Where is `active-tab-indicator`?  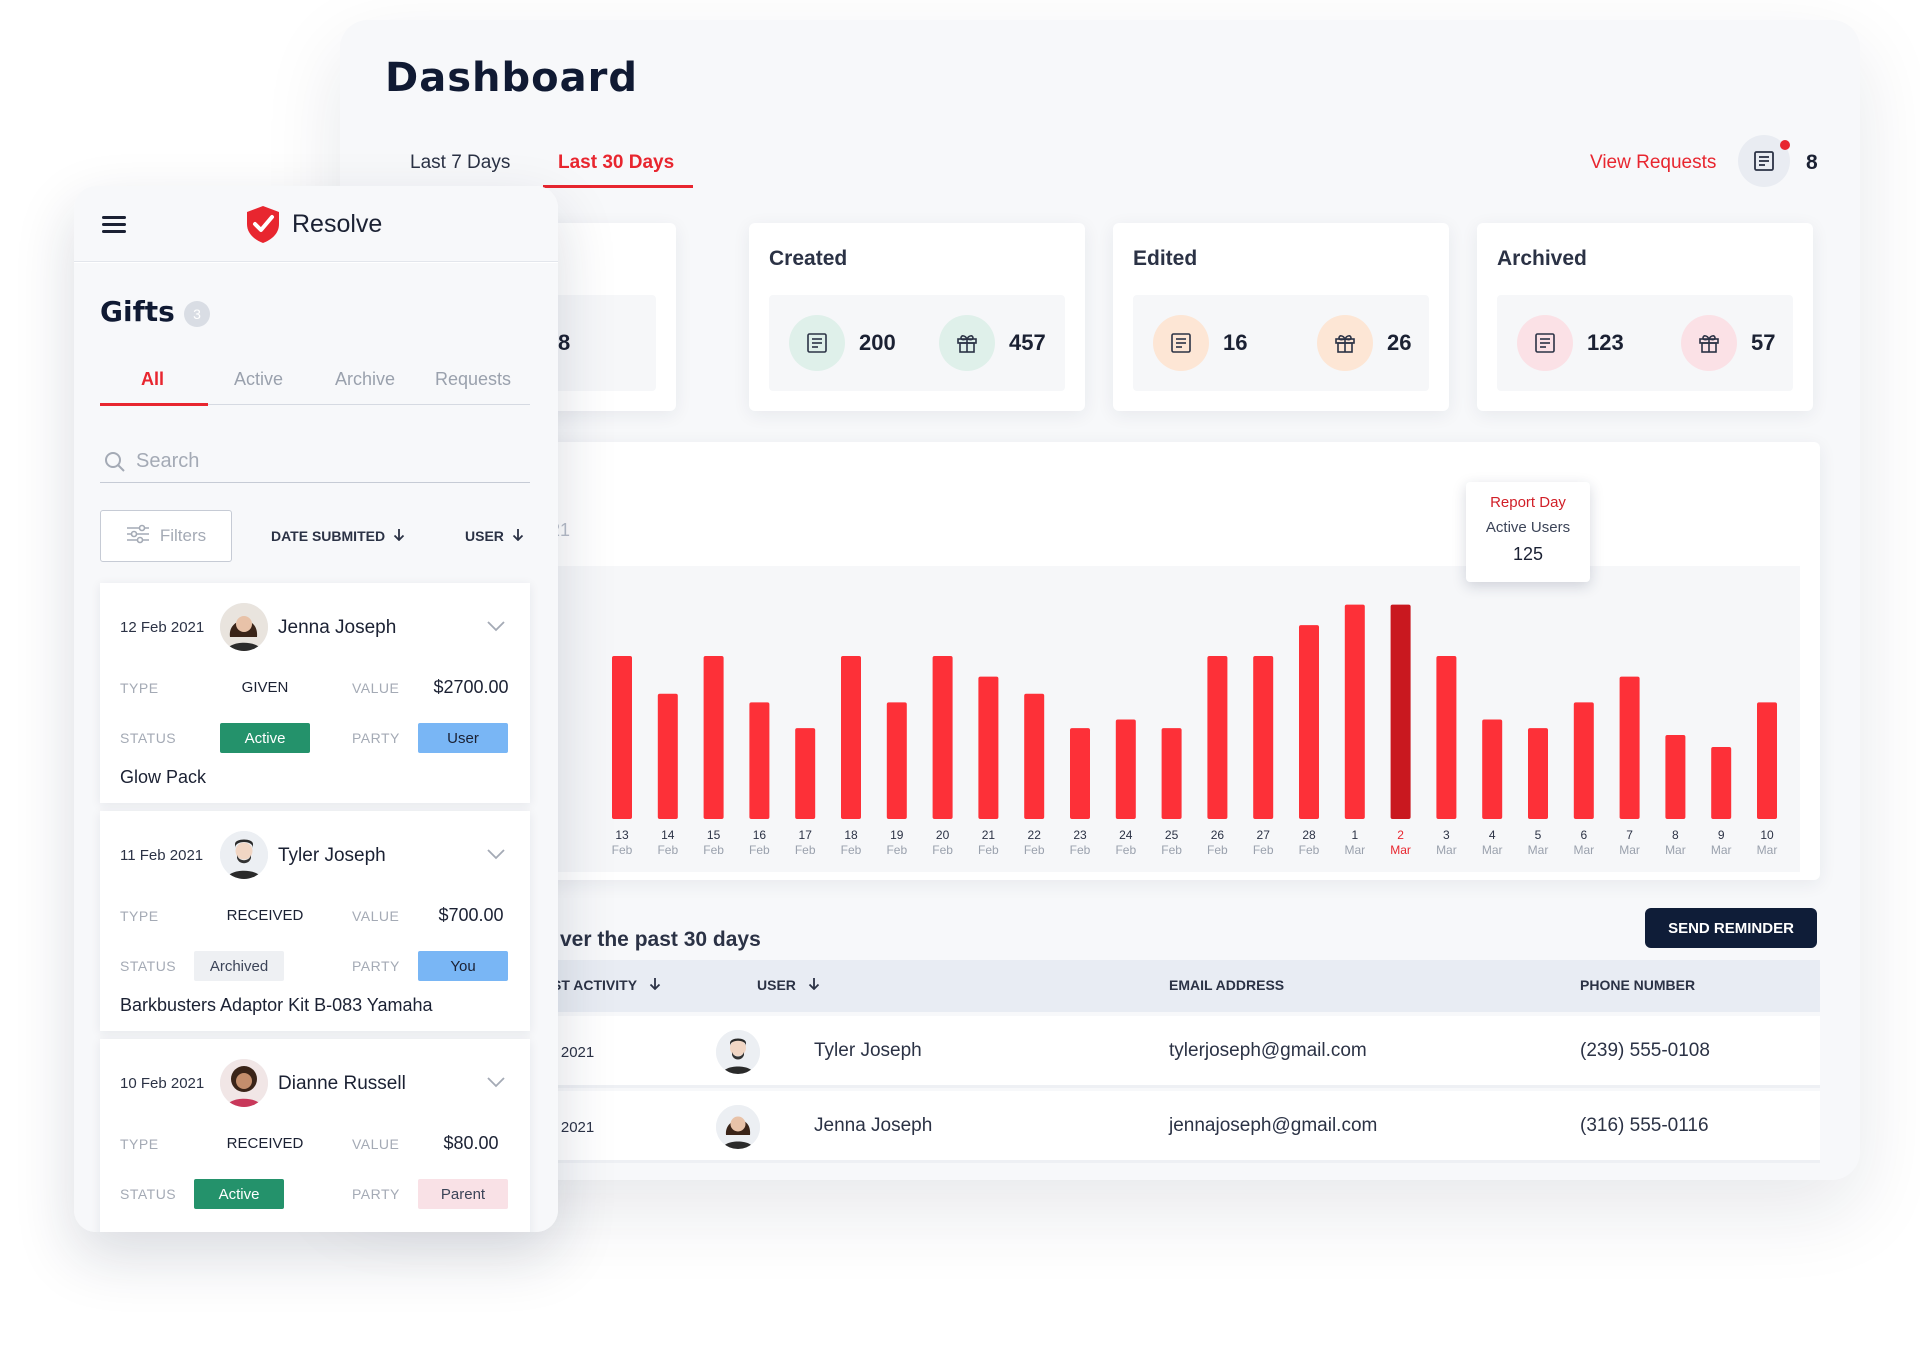 active-tab-indicator is located at coordinates (618, 186).